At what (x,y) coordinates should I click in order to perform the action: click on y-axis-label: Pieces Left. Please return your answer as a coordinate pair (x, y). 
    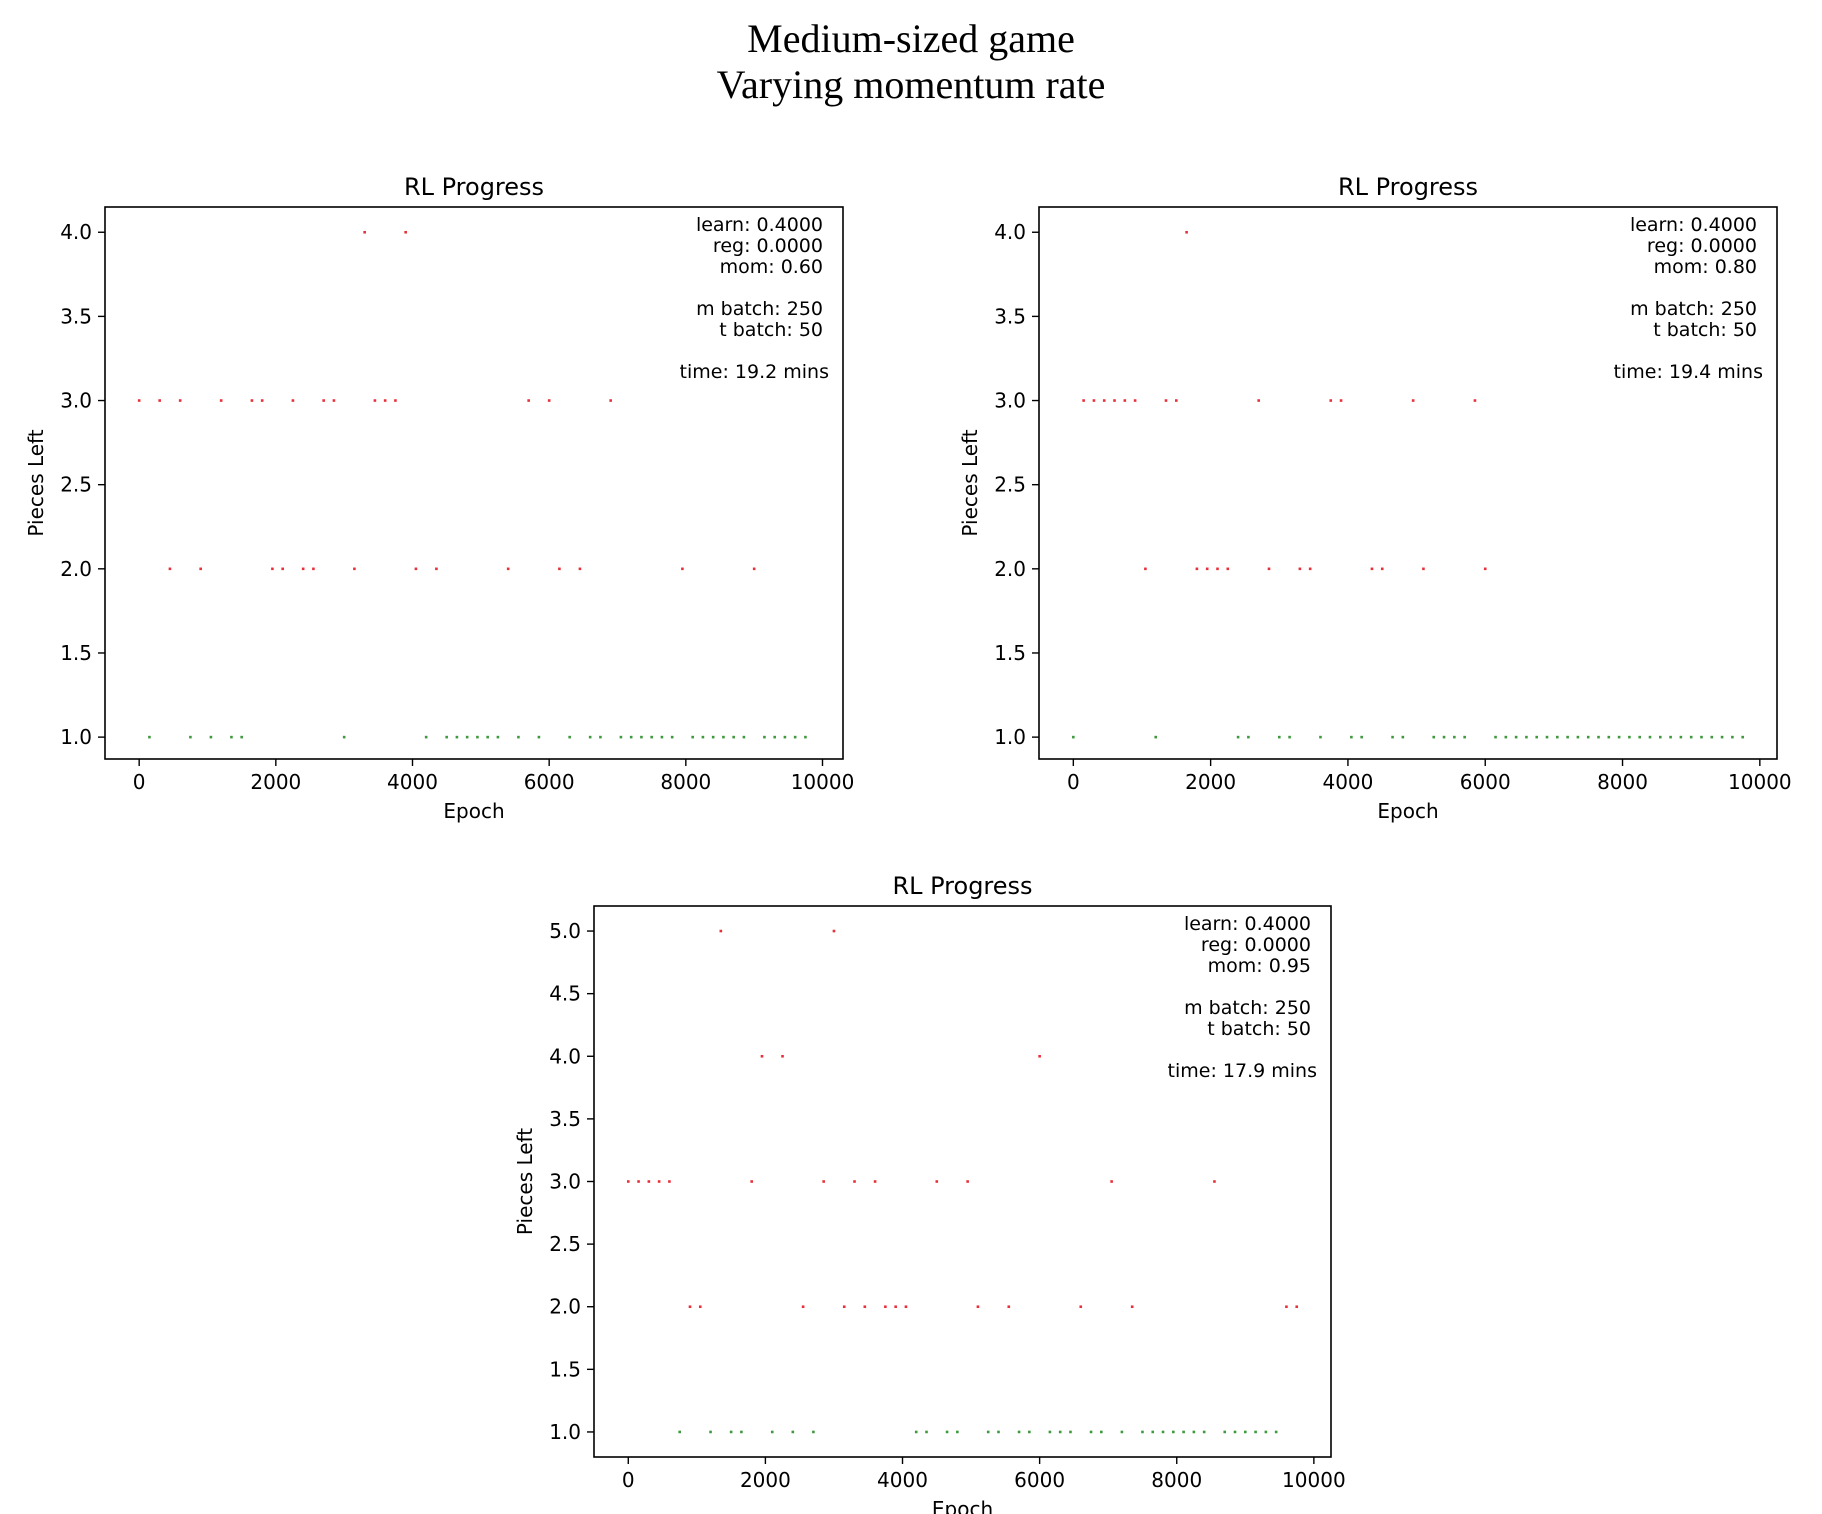
    Looking at the image, I should click on (525, 1181).